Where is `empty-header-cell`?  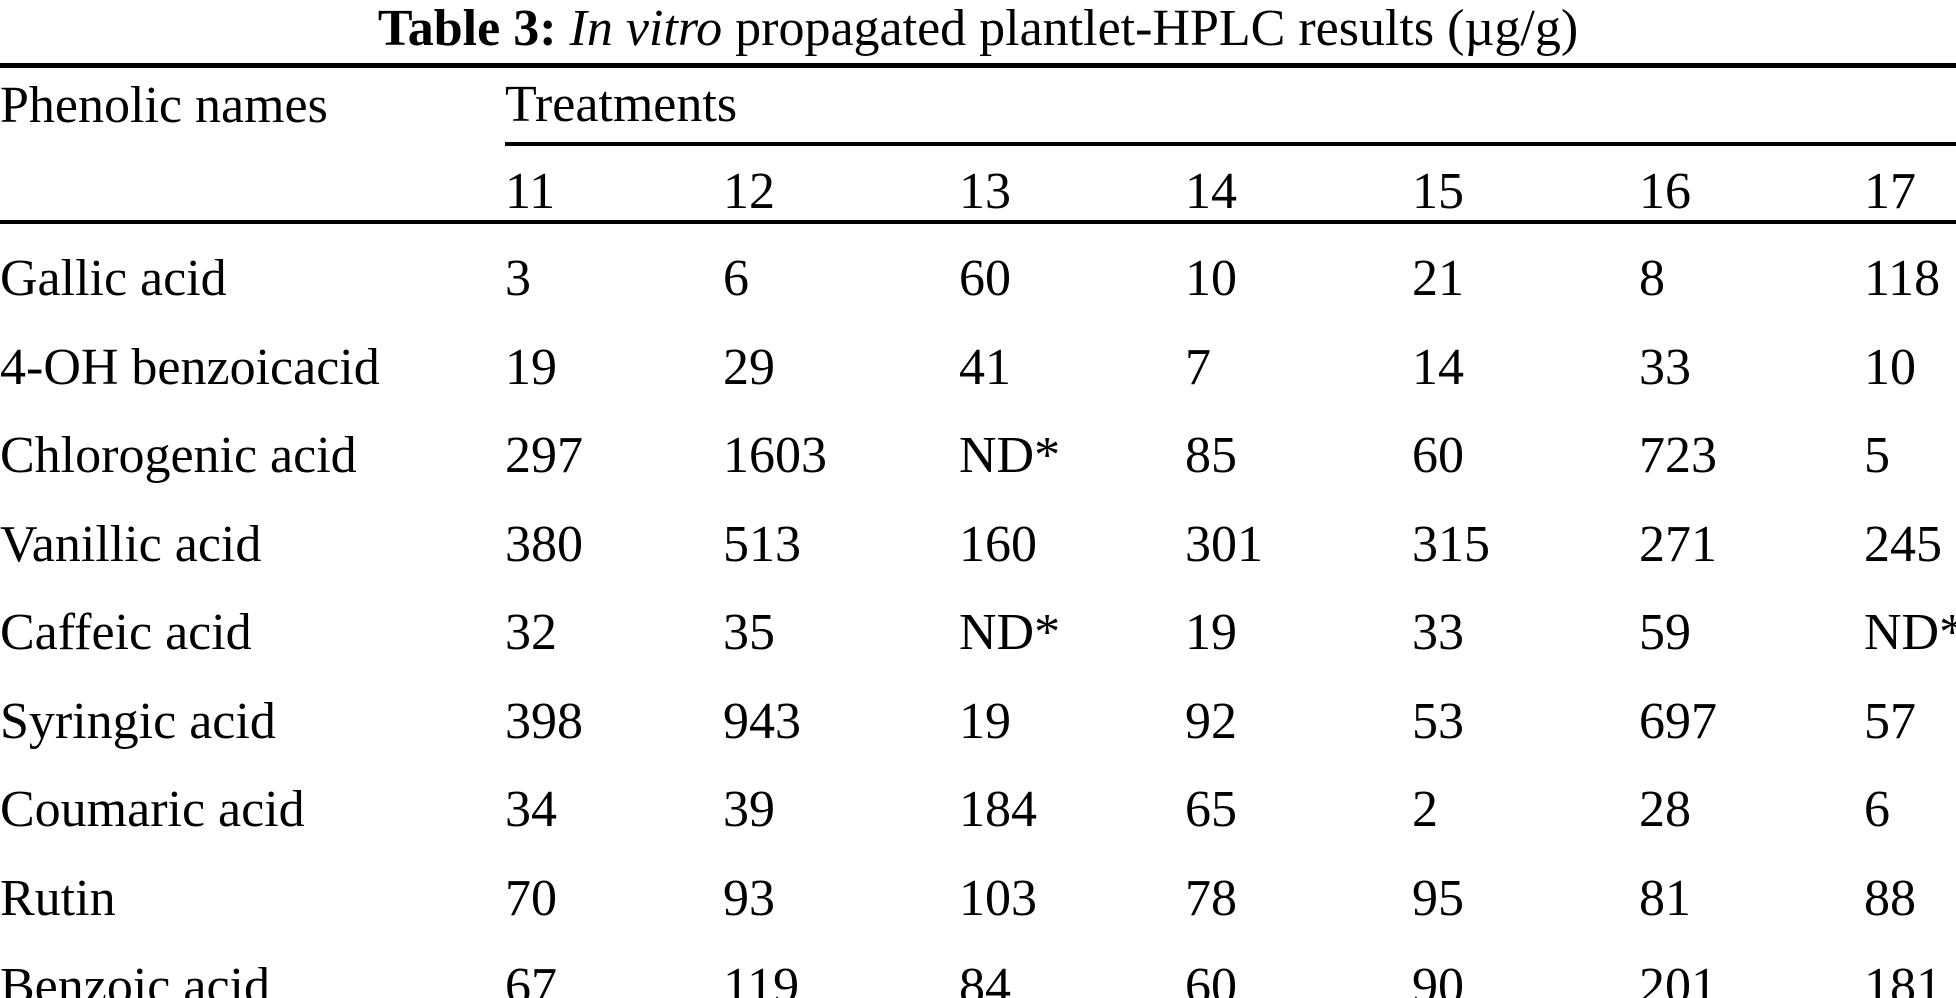
empty-header-cell is located at coordinates (252, 184).